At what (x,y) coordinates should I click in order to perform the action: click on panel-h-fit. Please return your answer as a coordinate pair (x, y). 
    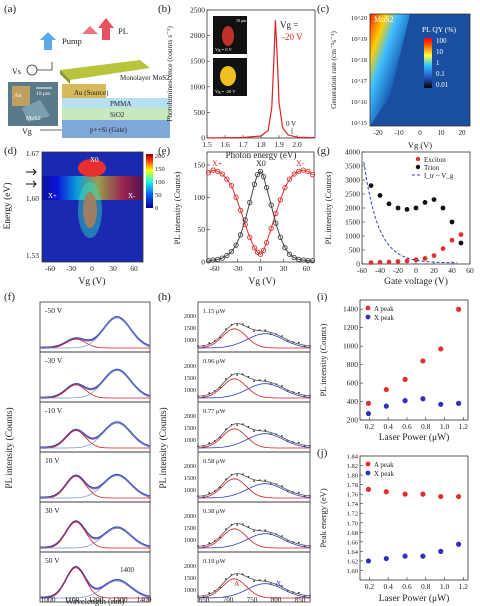
    Looking at the image, I should click on (254, 385).